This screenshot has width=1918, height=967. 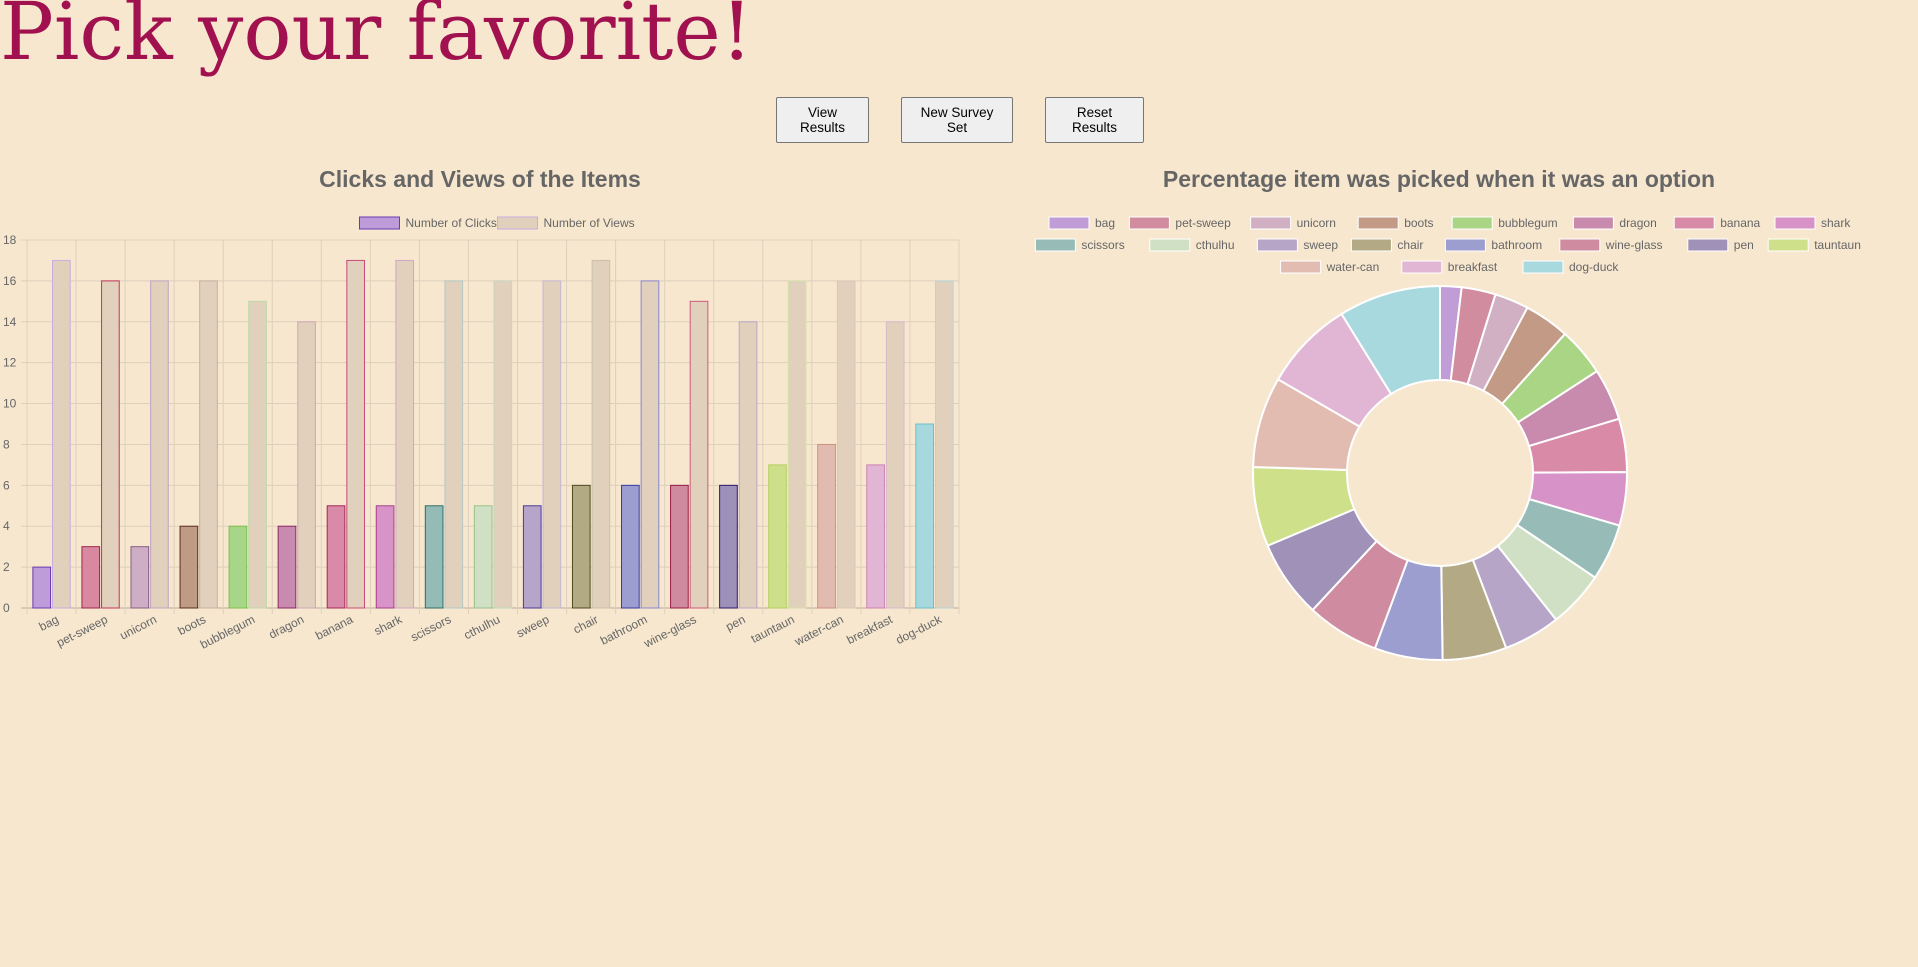 I want to click on x-tick-label: tauntaun, so click(x=773, y=629).